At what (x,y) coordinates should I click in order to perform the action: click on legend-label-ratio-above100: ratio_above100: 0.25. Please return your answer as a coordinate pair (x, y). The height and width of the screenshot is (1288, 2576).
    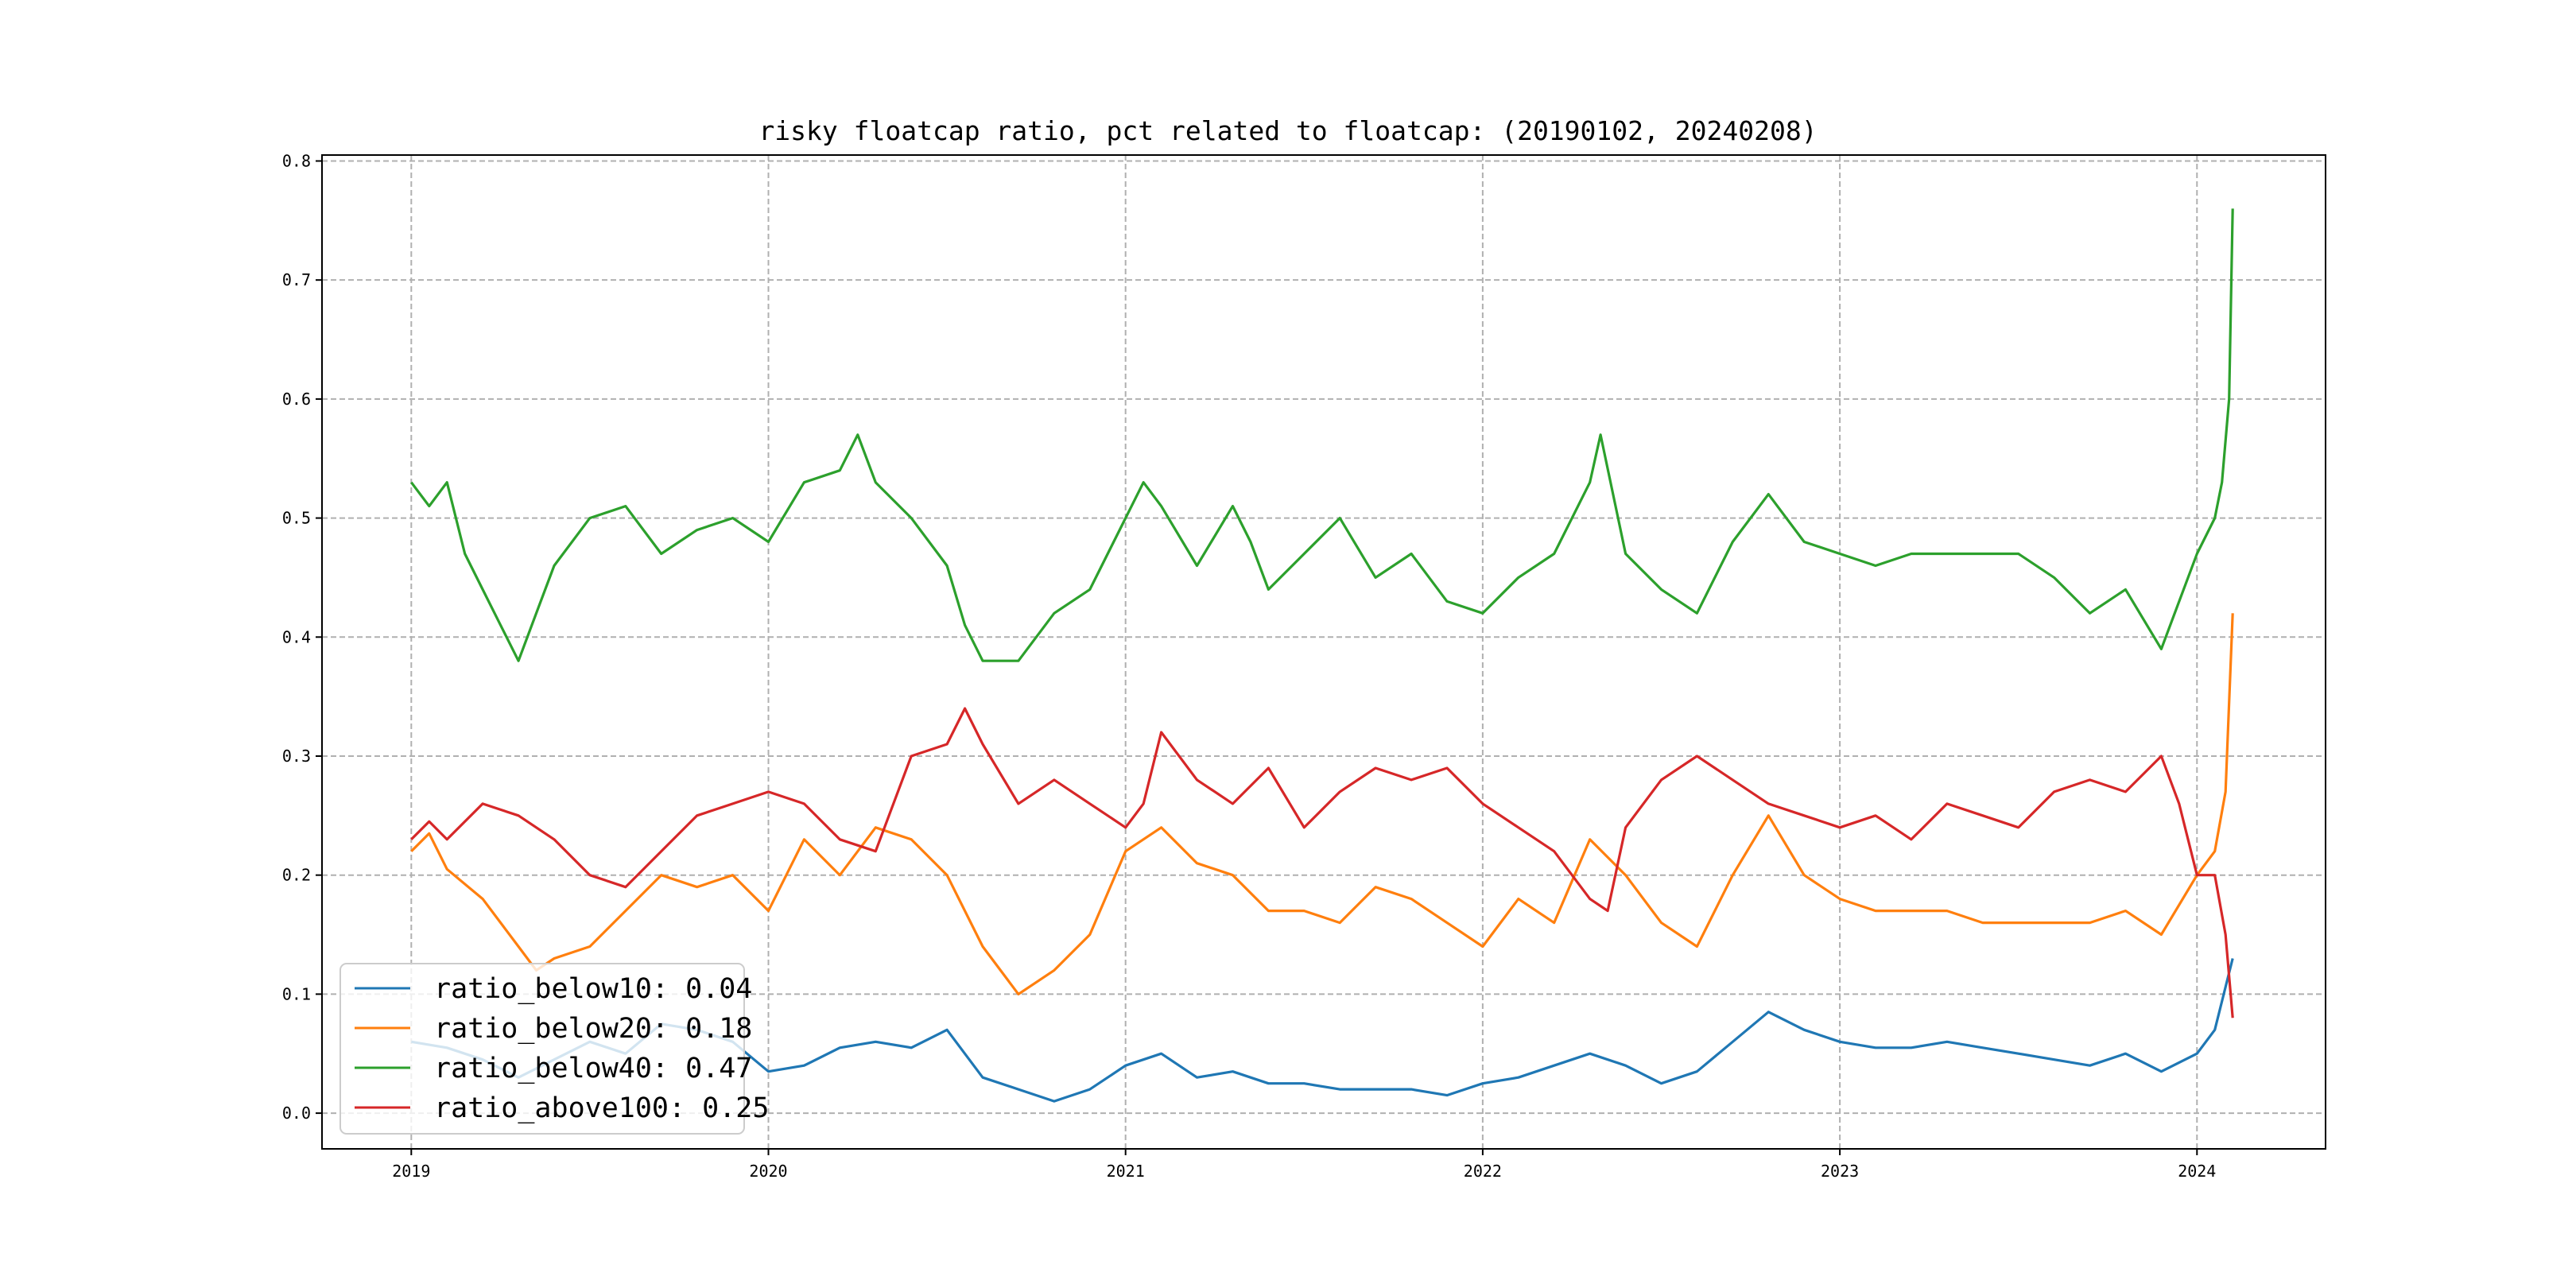
    Looking at the image, I should click on (602, 1108).